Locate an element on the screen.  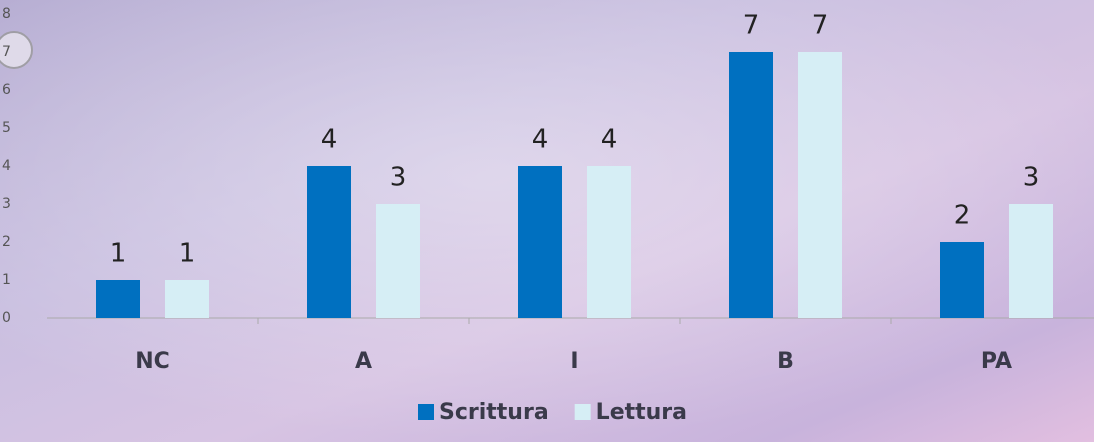
decoration is located at coordinates (16, 50).